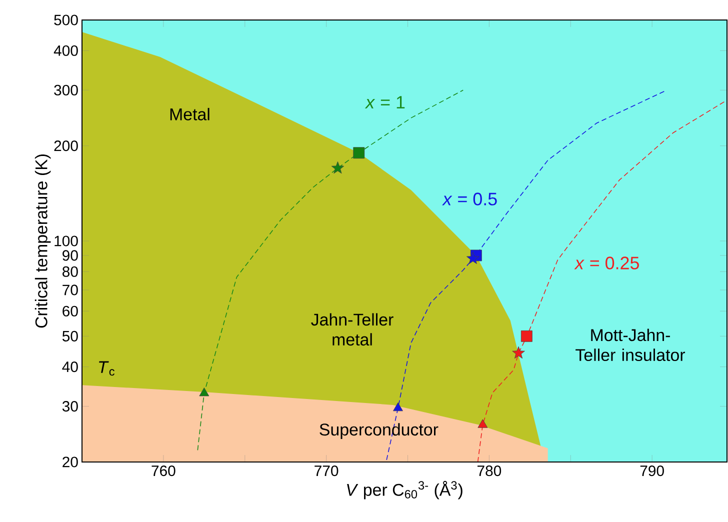 The height and width of the screenshot is (522, 728). I want to click on y-tick-label: 400, so click(66, 50).